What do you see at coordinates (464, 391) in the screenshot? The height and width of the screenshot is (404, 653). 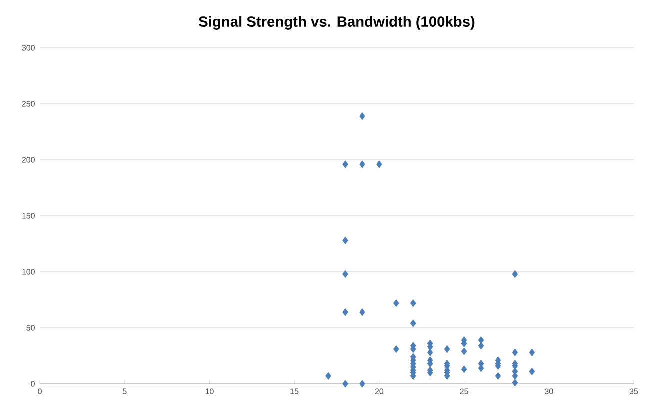 I see `x-tick-label: 25` at bounding box center [464, 391].